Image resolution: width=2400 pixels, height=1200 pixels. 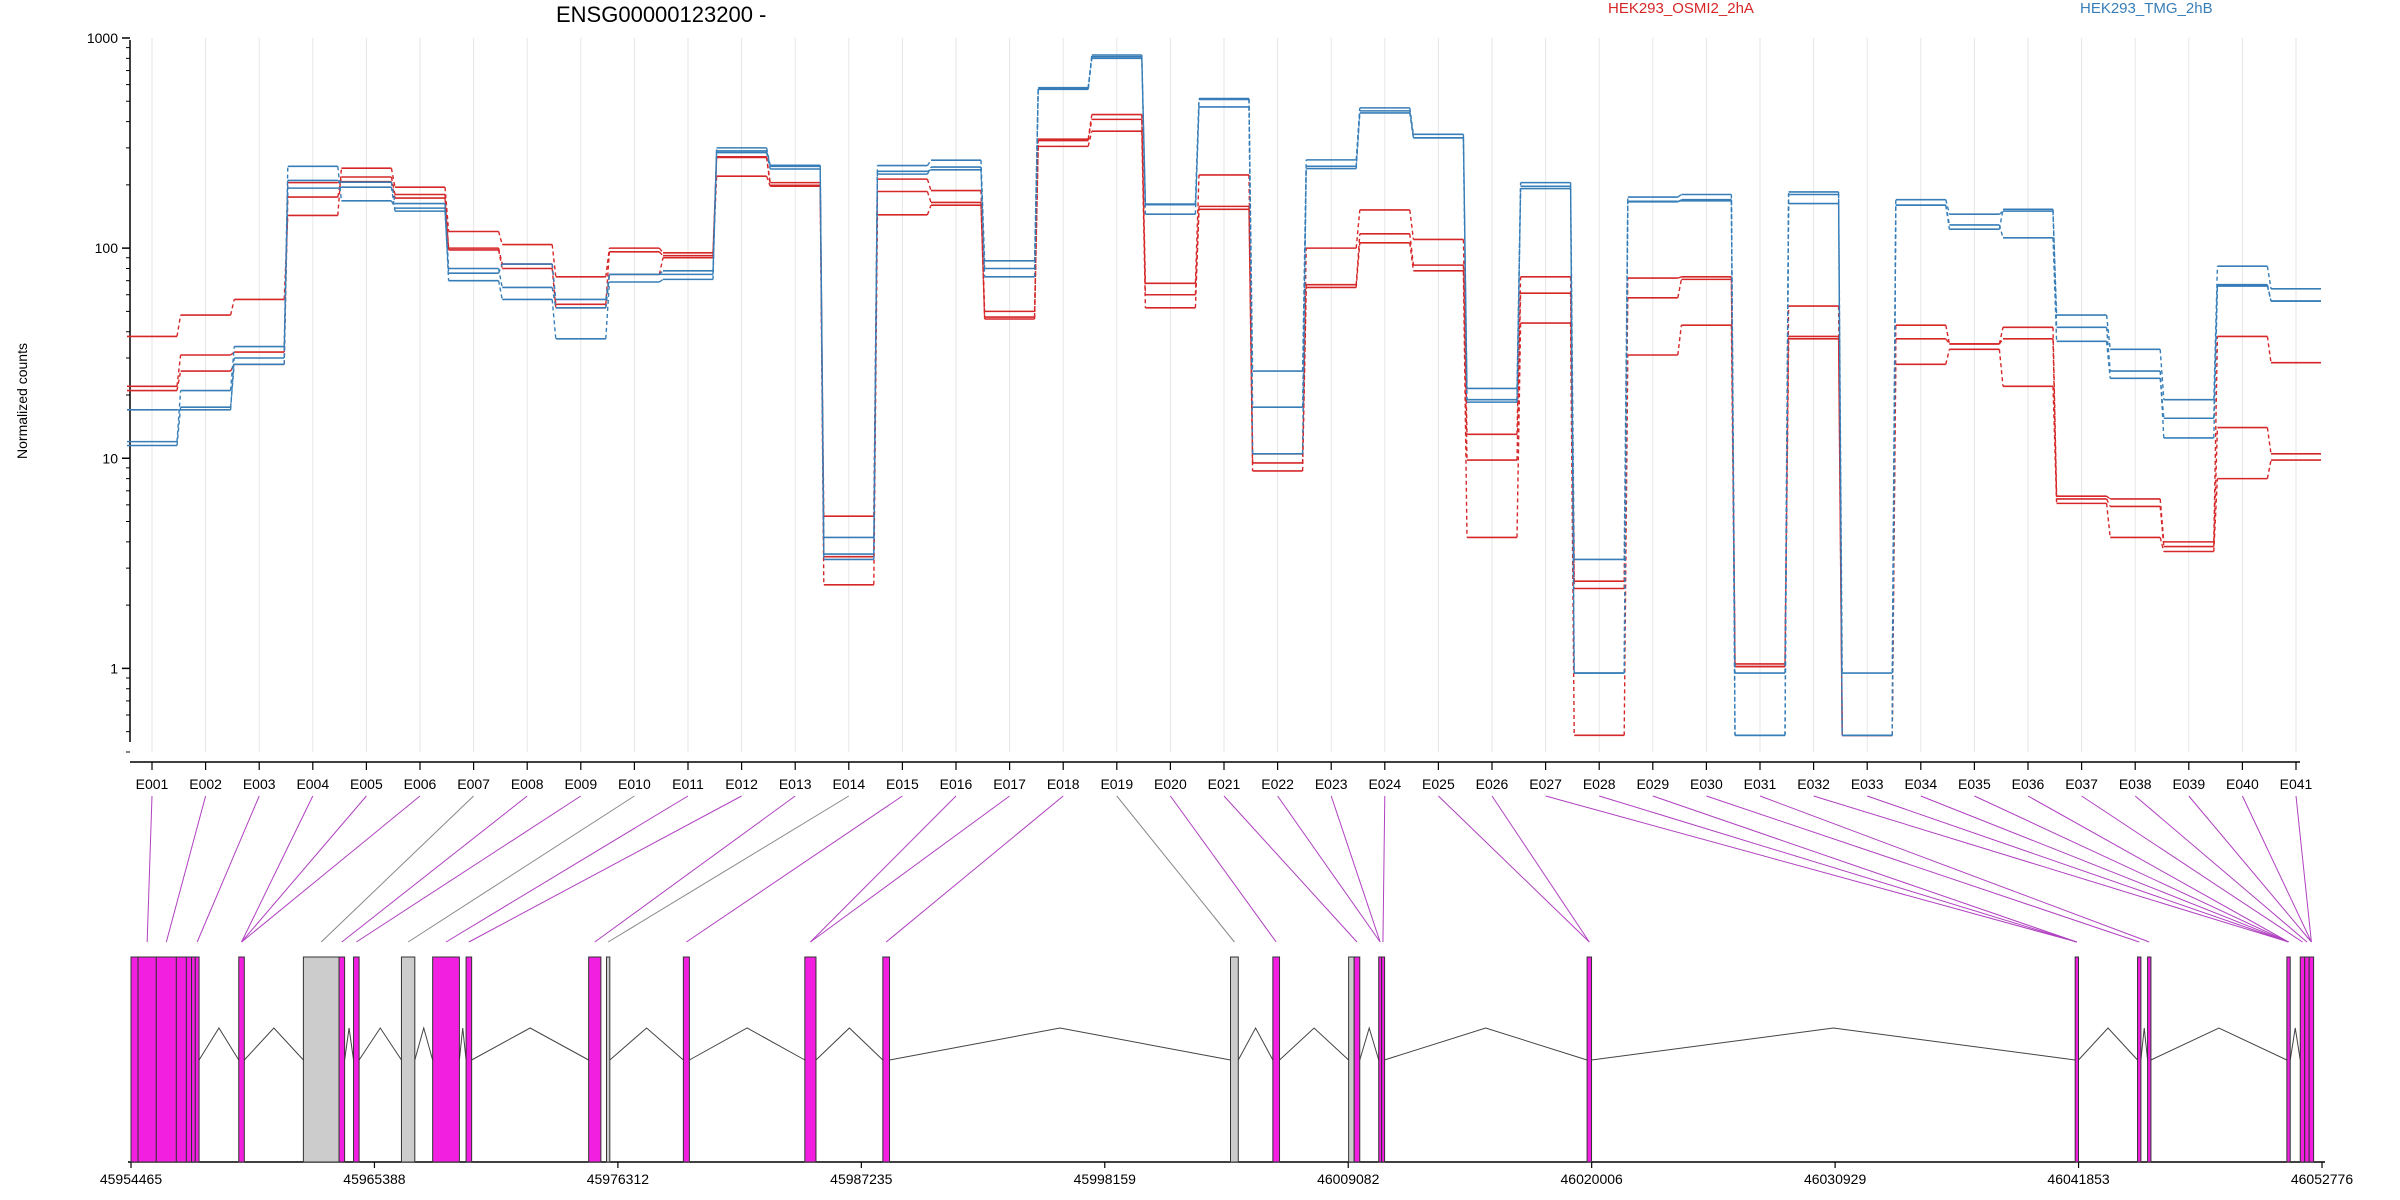 I want to click on x-tick-label: E009, so click(x=580, y=784).